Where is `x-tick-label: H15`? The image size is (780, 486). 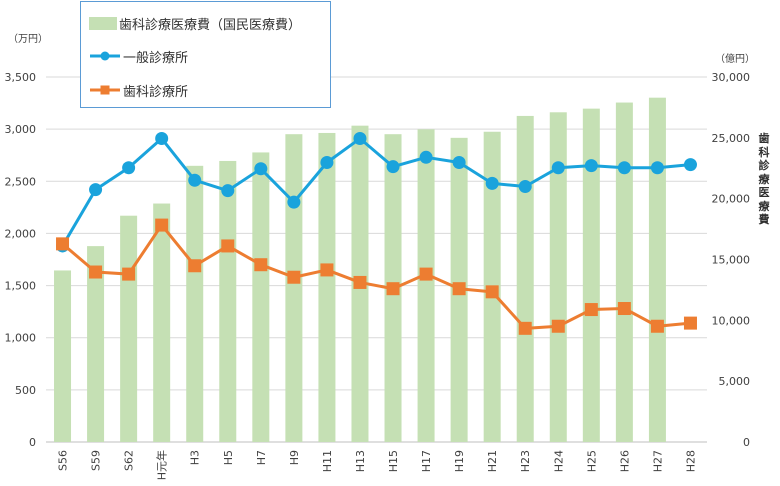
x-tick-label: H15 is located at coordinates (393, 461).